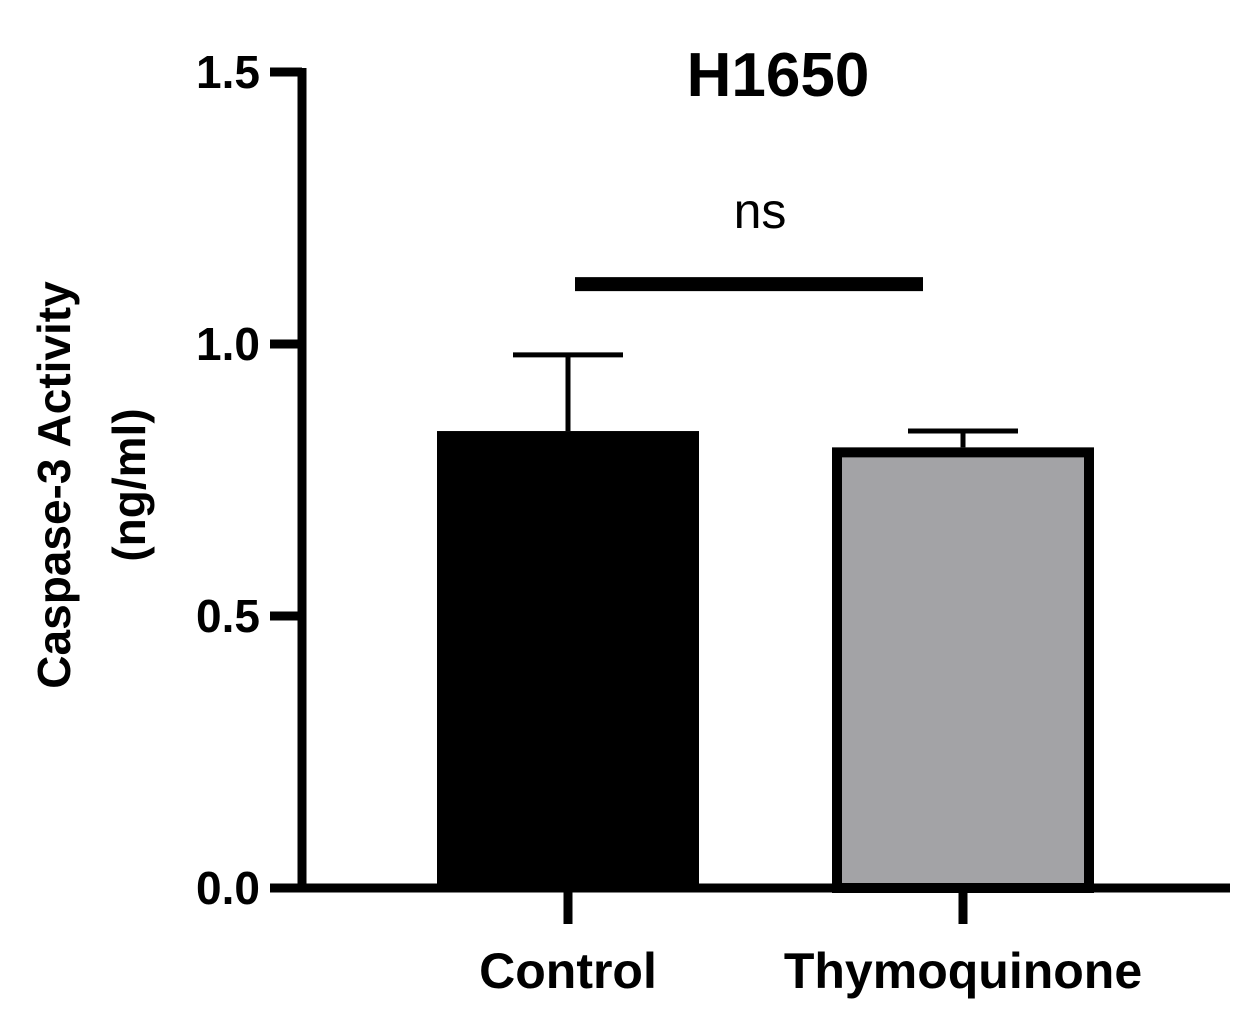 The width and height of the screenshot is (1241, 1011). What do you see at coordinates (568, 392) in the screenshot?
I see `error-bar-control` at bounding box center [568, 392].